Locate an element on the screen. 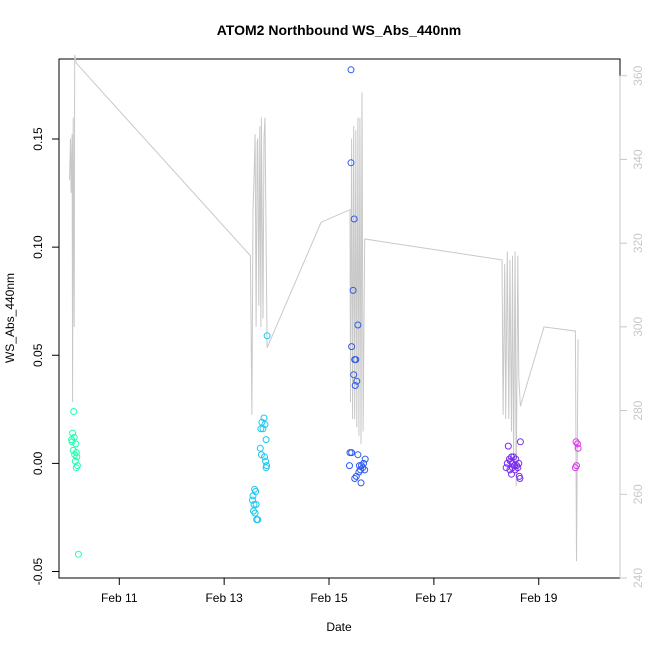 Image resolution: width=650 pixels, height=650 pixels. secondary-y-tick-label: 360 is located at coordinates (638, 75).